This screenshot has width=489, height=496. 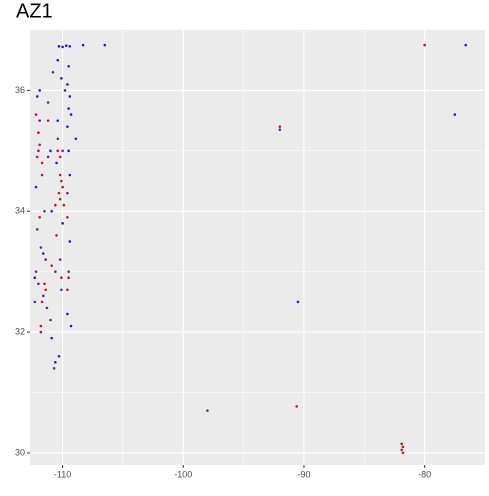 I want to click on x-tick-label: -110, so click(x=62, y=474).